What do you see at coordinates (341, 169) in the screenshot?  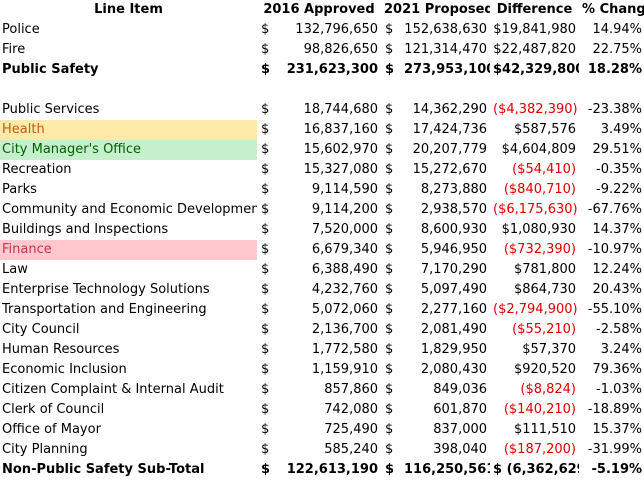 I see `approved-2016-cell: 15,327,080` at bounding box center [341, 169].